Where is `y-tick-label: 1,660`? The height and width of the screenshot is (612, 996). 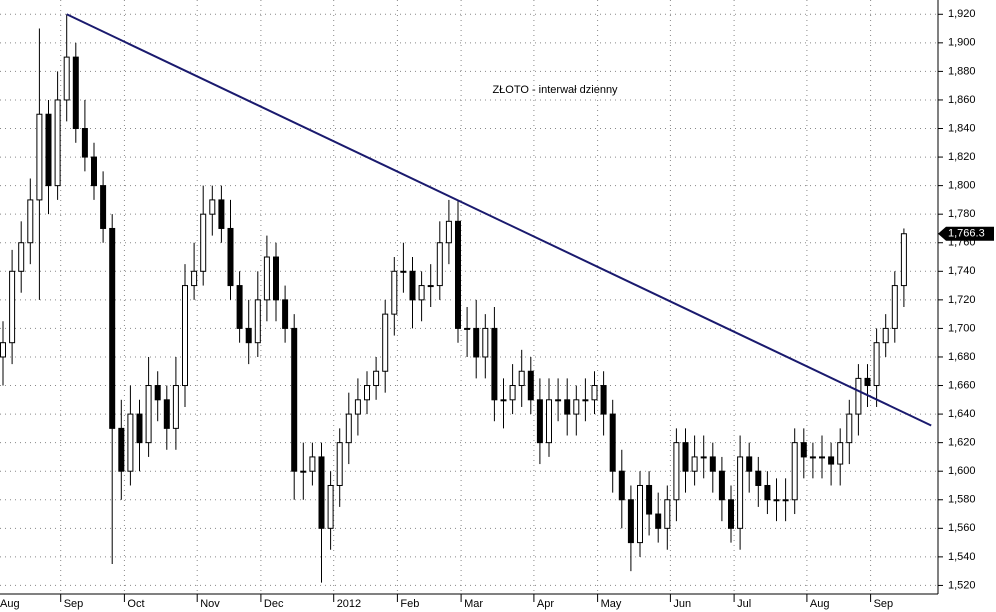 y-tick-label: 1,660 is located at coordinates (962, 385).